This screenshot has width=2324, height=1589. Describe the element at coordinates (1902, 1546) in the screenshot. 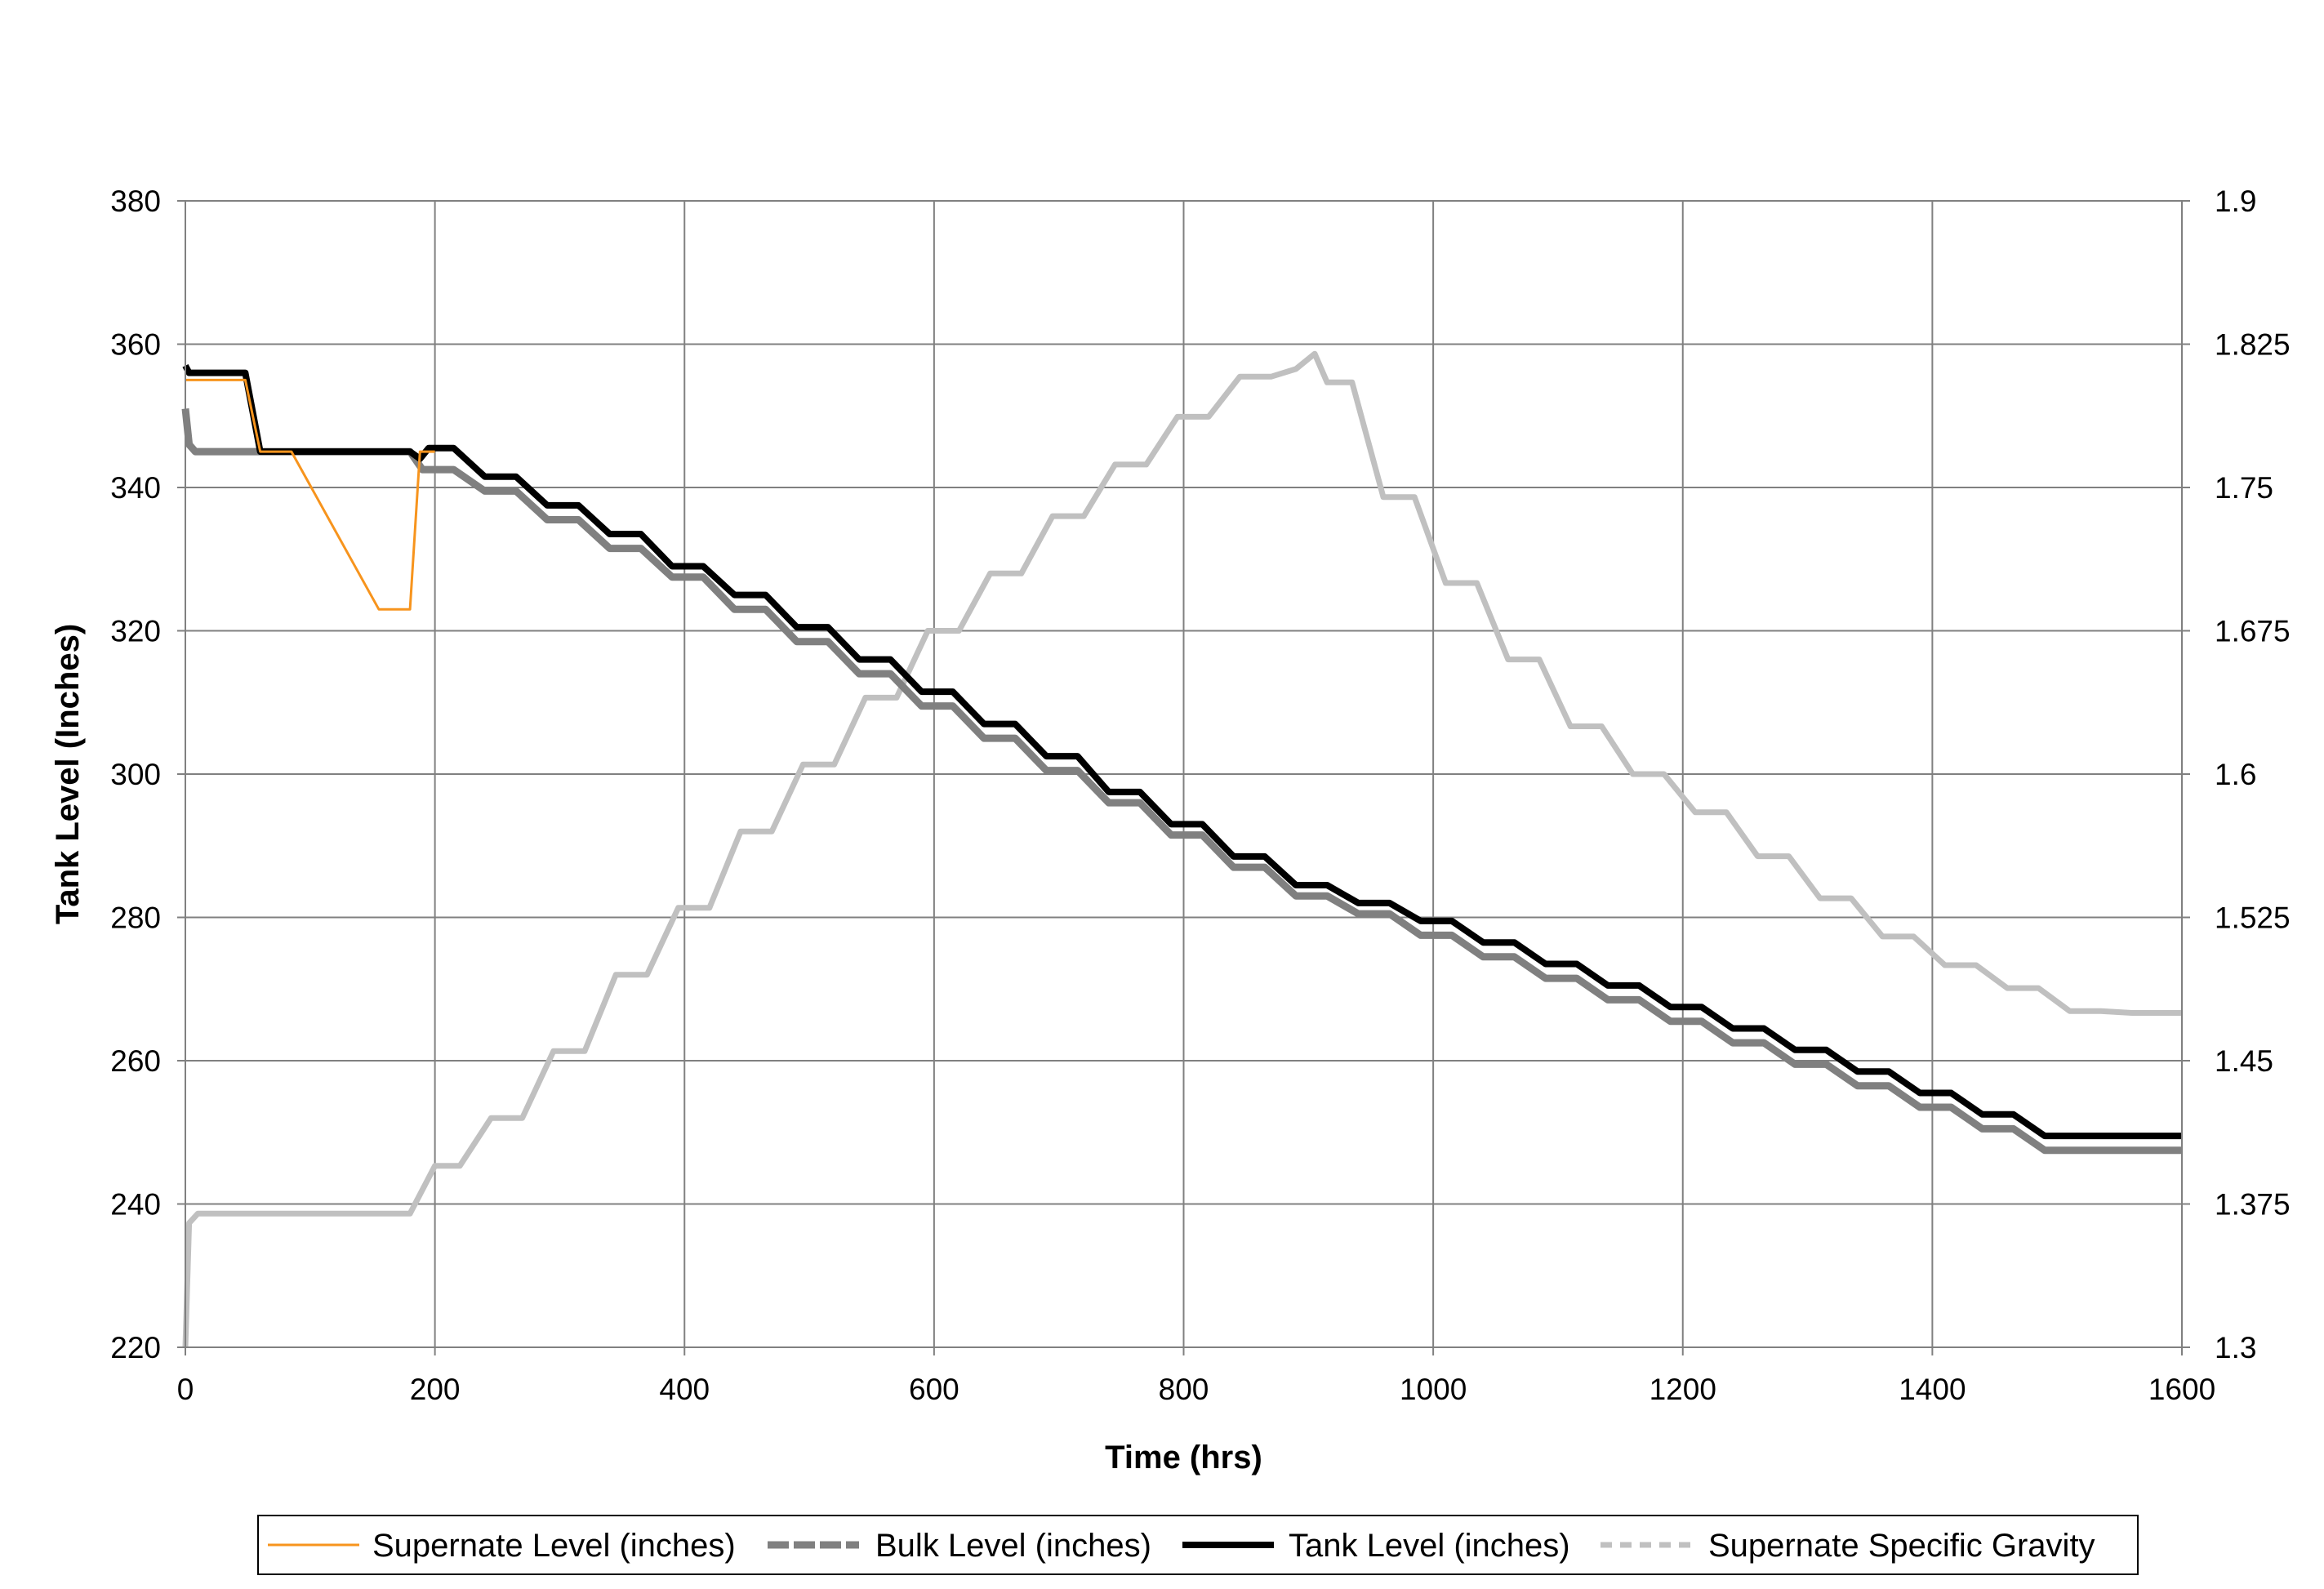

I see `legend-label: Supernate Specific Gravity` at that location.